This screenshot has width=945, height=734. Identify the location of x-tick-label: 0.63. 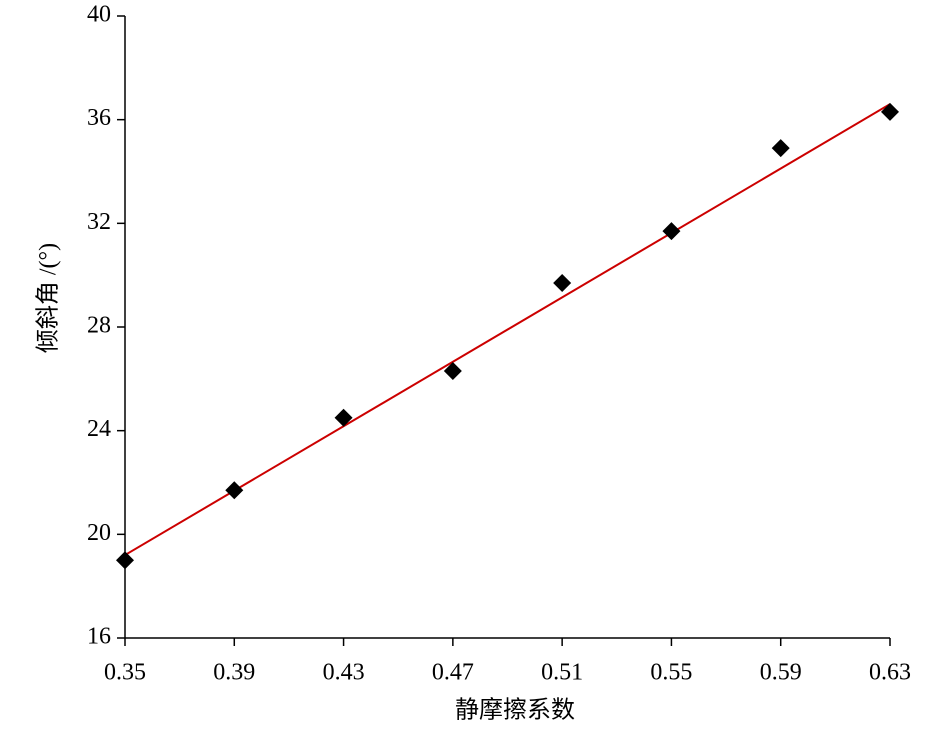
(890, 673).